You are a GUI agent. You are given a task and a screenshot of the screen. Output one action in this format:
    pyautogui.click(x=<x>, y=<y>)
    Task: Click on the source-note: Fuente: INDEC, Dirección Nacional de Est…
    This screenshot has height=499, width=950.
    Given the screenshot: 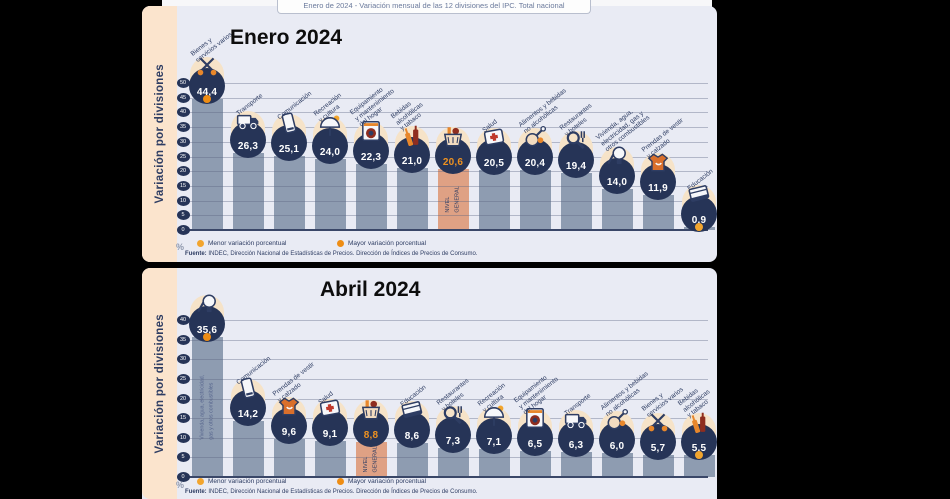 What is the action you would take?
    pyautogui.click(x=331, y=492)
    